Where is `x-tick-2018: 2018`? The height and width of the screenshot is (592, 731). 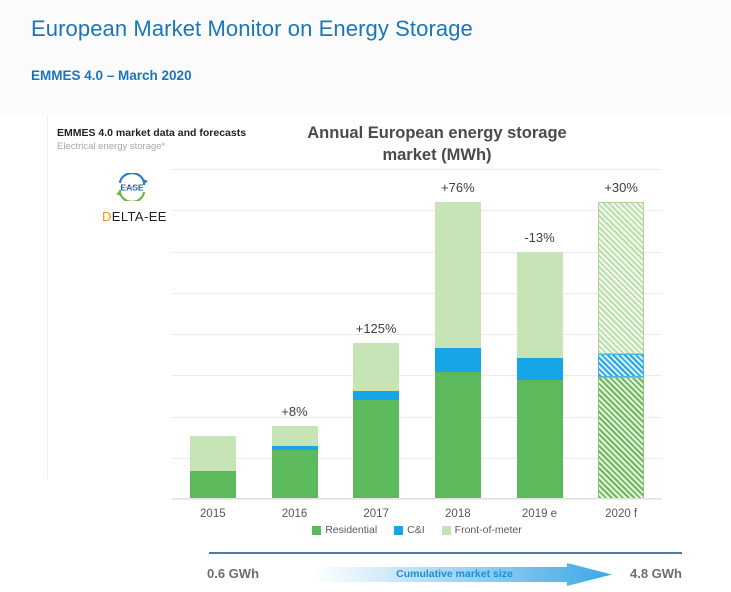
x-tick-2018: 2018 is located at coordinates (458, 514).